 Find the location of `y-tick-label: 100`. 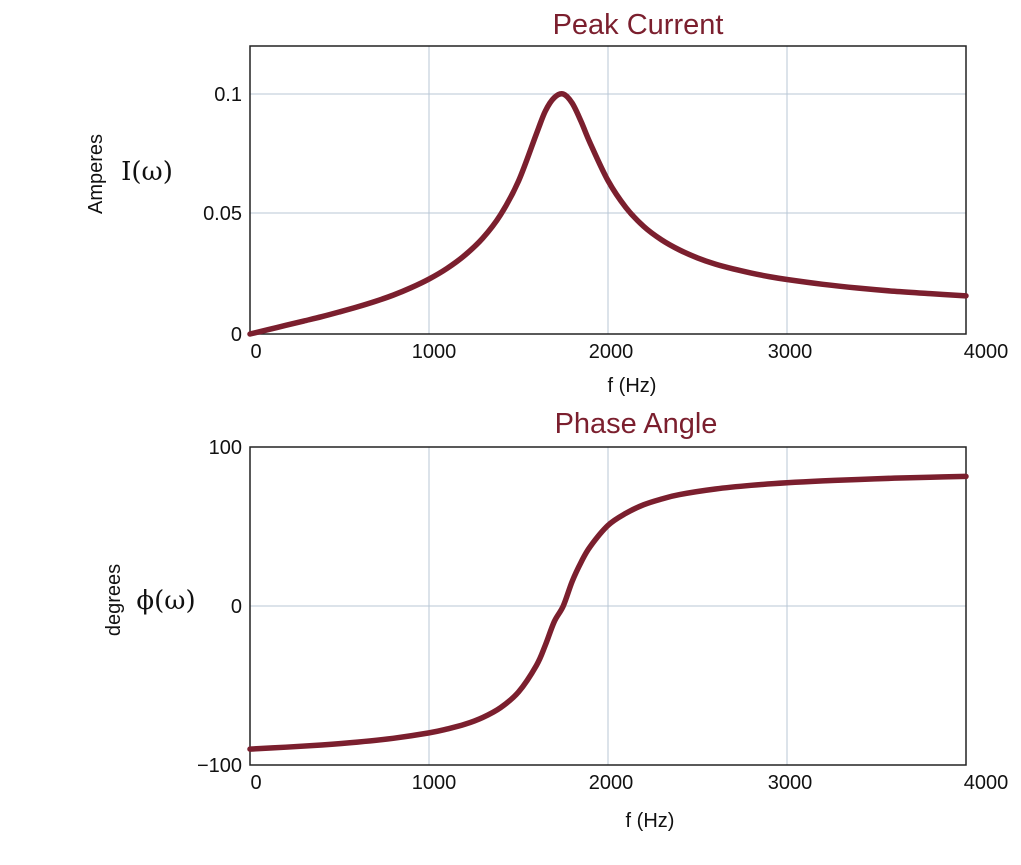

y-tick-label: 100 is located at coordinates (225, 448).